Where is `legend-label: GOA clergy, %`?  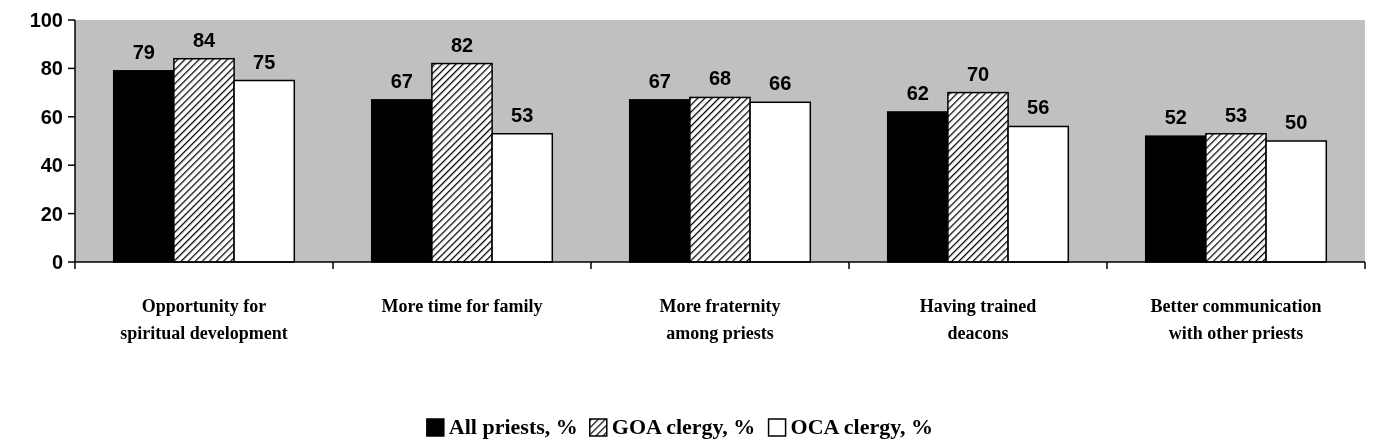
legend-label: GOA clergy, % is located at coordinates (683, 426).